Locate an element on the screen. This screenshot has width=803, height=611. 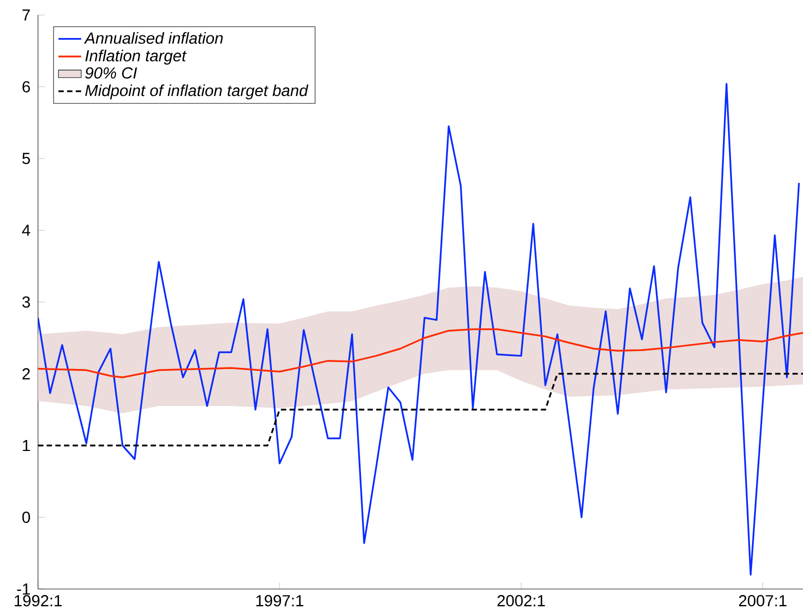
y-tick-label: 5 is located at coordinates (26, 158).